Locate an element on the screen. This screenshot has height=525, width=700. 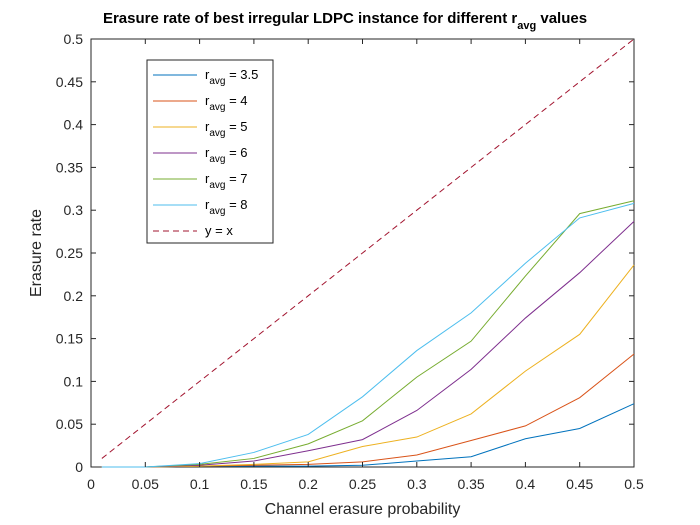
chart-title-tail: values is located at coordinates (561, 18).